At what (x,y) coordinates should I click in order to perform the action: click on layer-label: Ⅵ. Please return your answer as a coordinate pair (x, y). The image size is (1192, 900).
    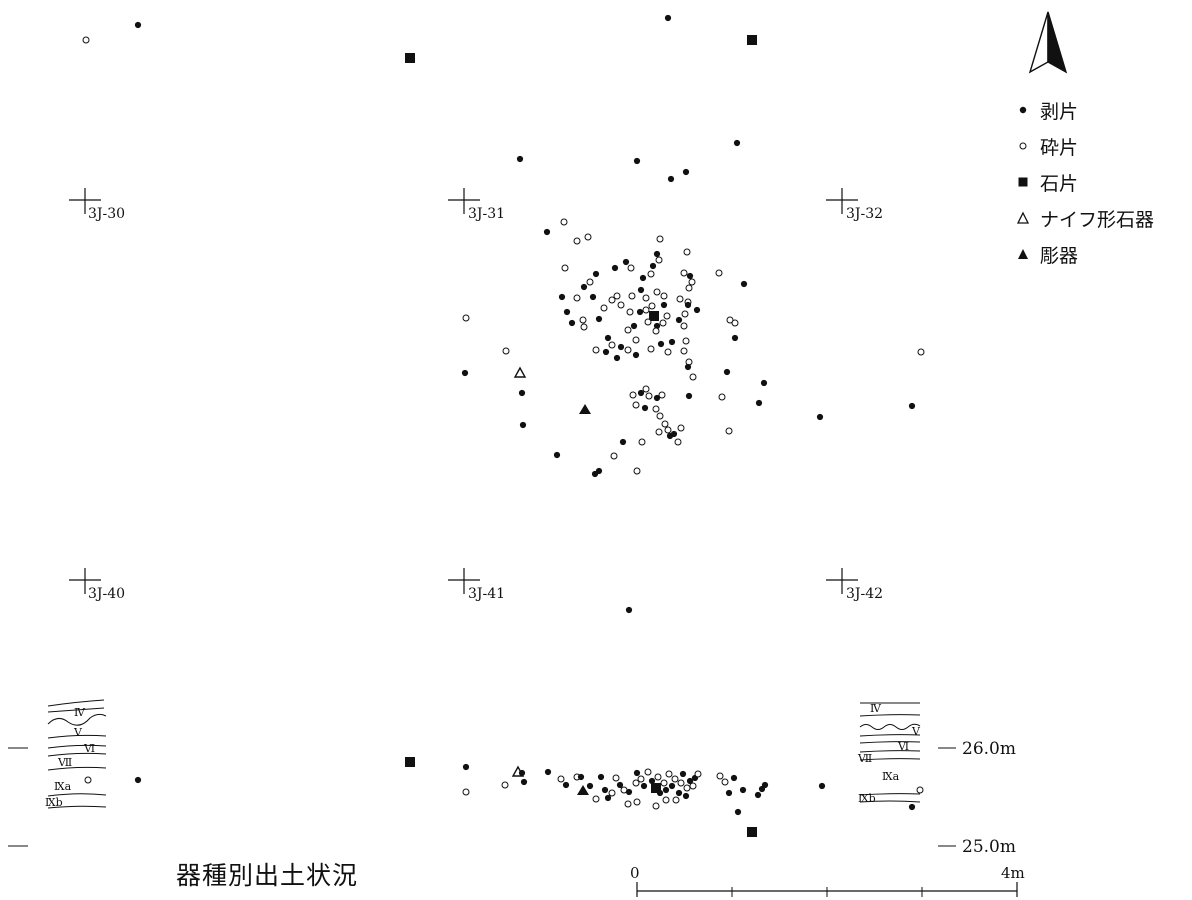
    Looking at the image, I should click on (903, 746).